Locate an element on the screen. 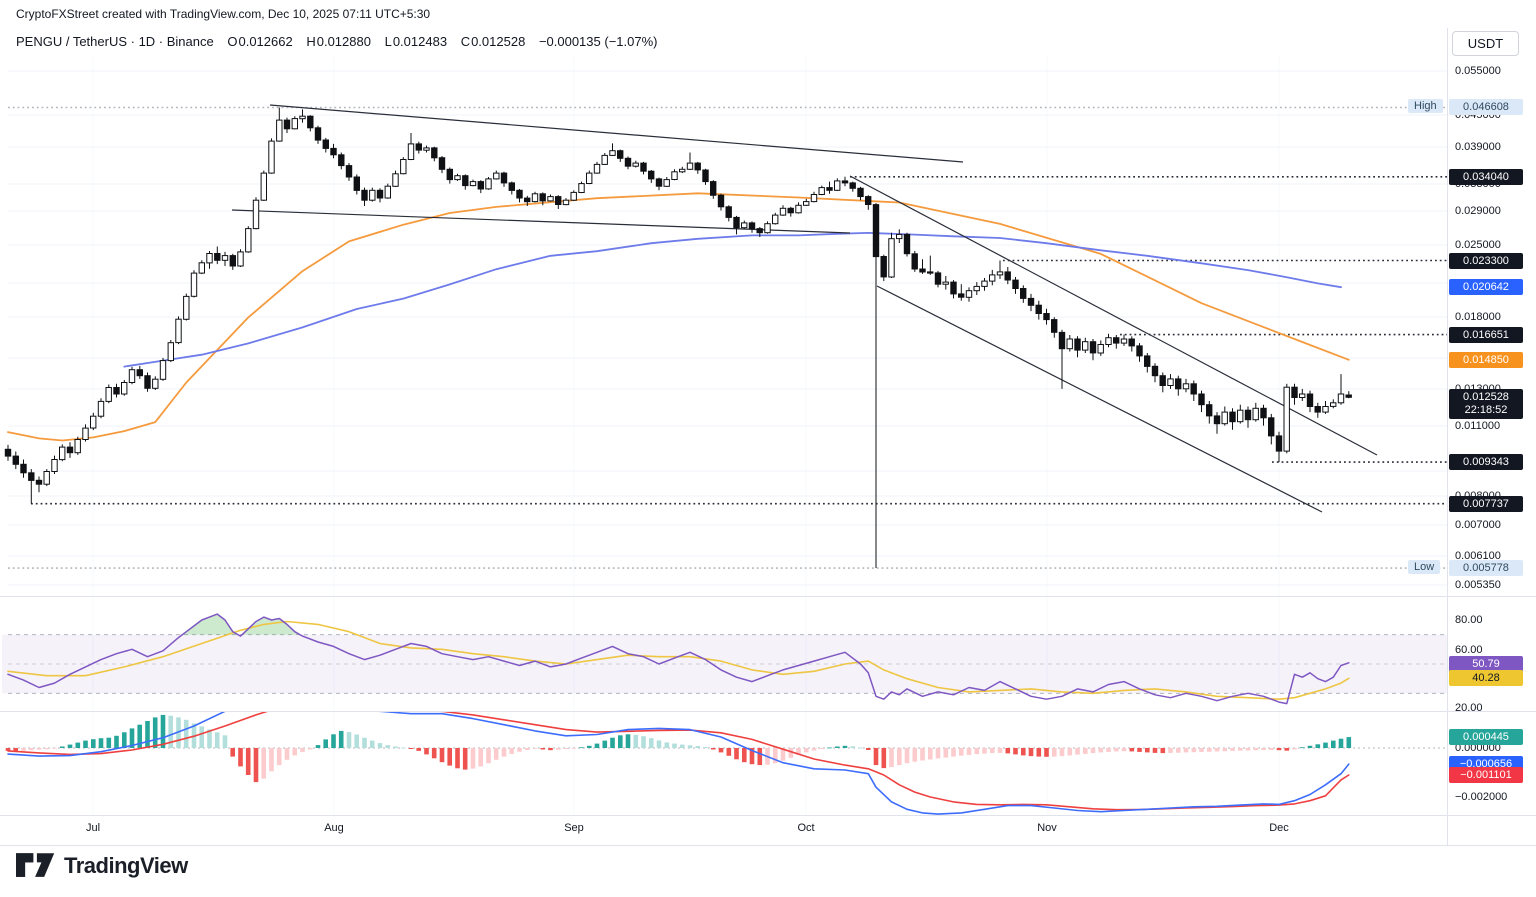  ohlc-close-label: C is located at coordinates (465, 41).